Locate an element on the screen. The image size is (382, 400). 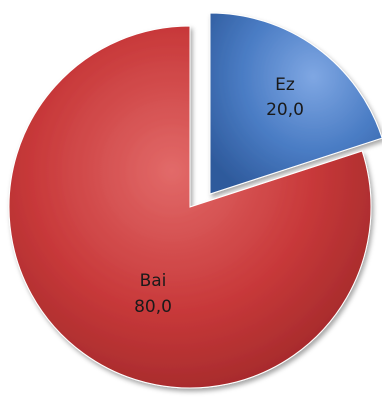
slice-label-ez-value: 20,0 is located at coordinates (285, 110).